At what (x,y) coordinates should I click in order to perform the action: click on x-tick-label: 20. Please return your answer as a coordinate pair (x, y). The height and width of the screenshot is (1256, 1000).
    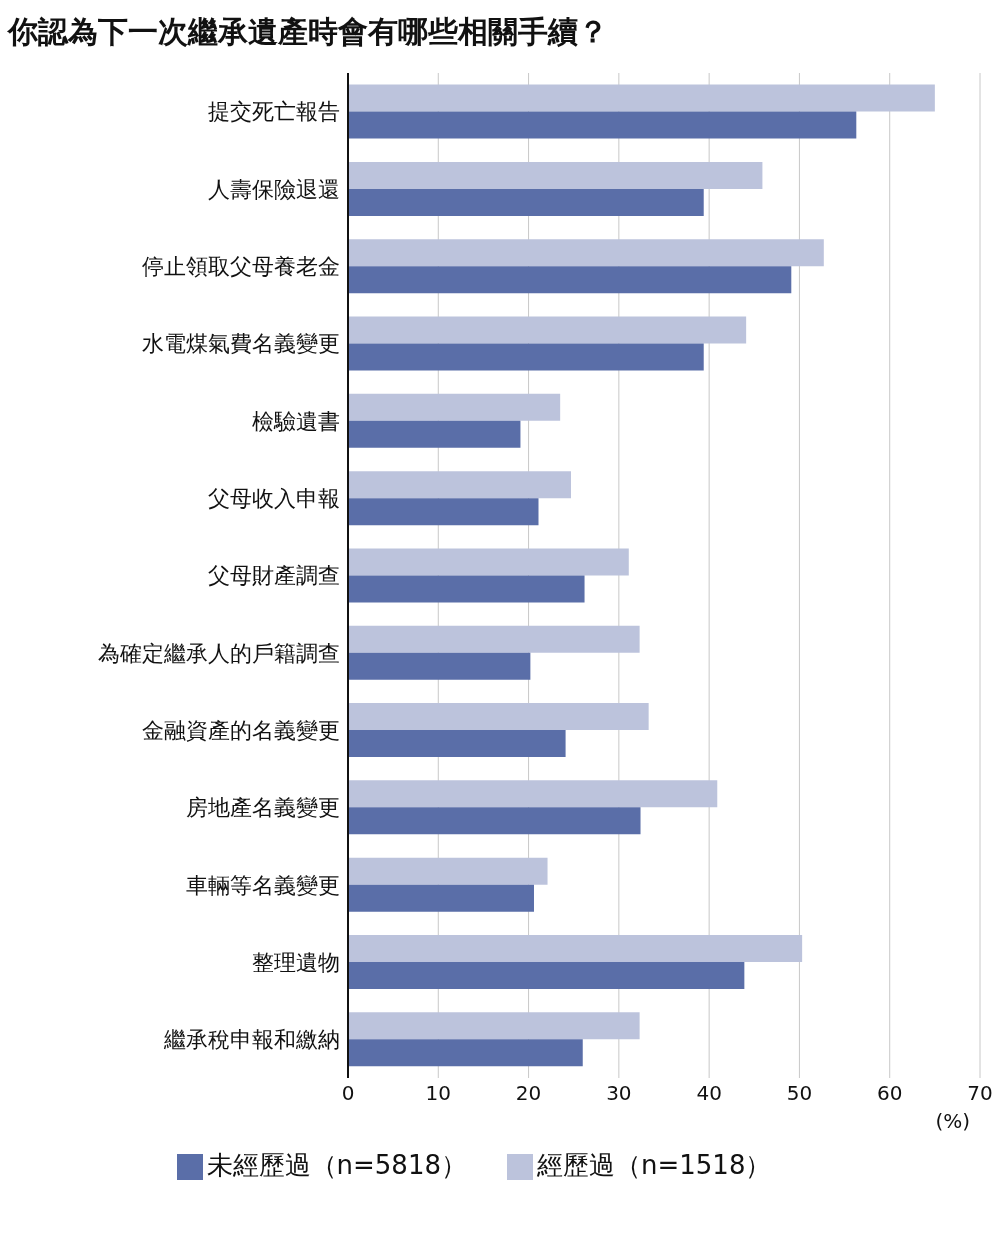
    Looking at the image, I should click on (528, 1093).